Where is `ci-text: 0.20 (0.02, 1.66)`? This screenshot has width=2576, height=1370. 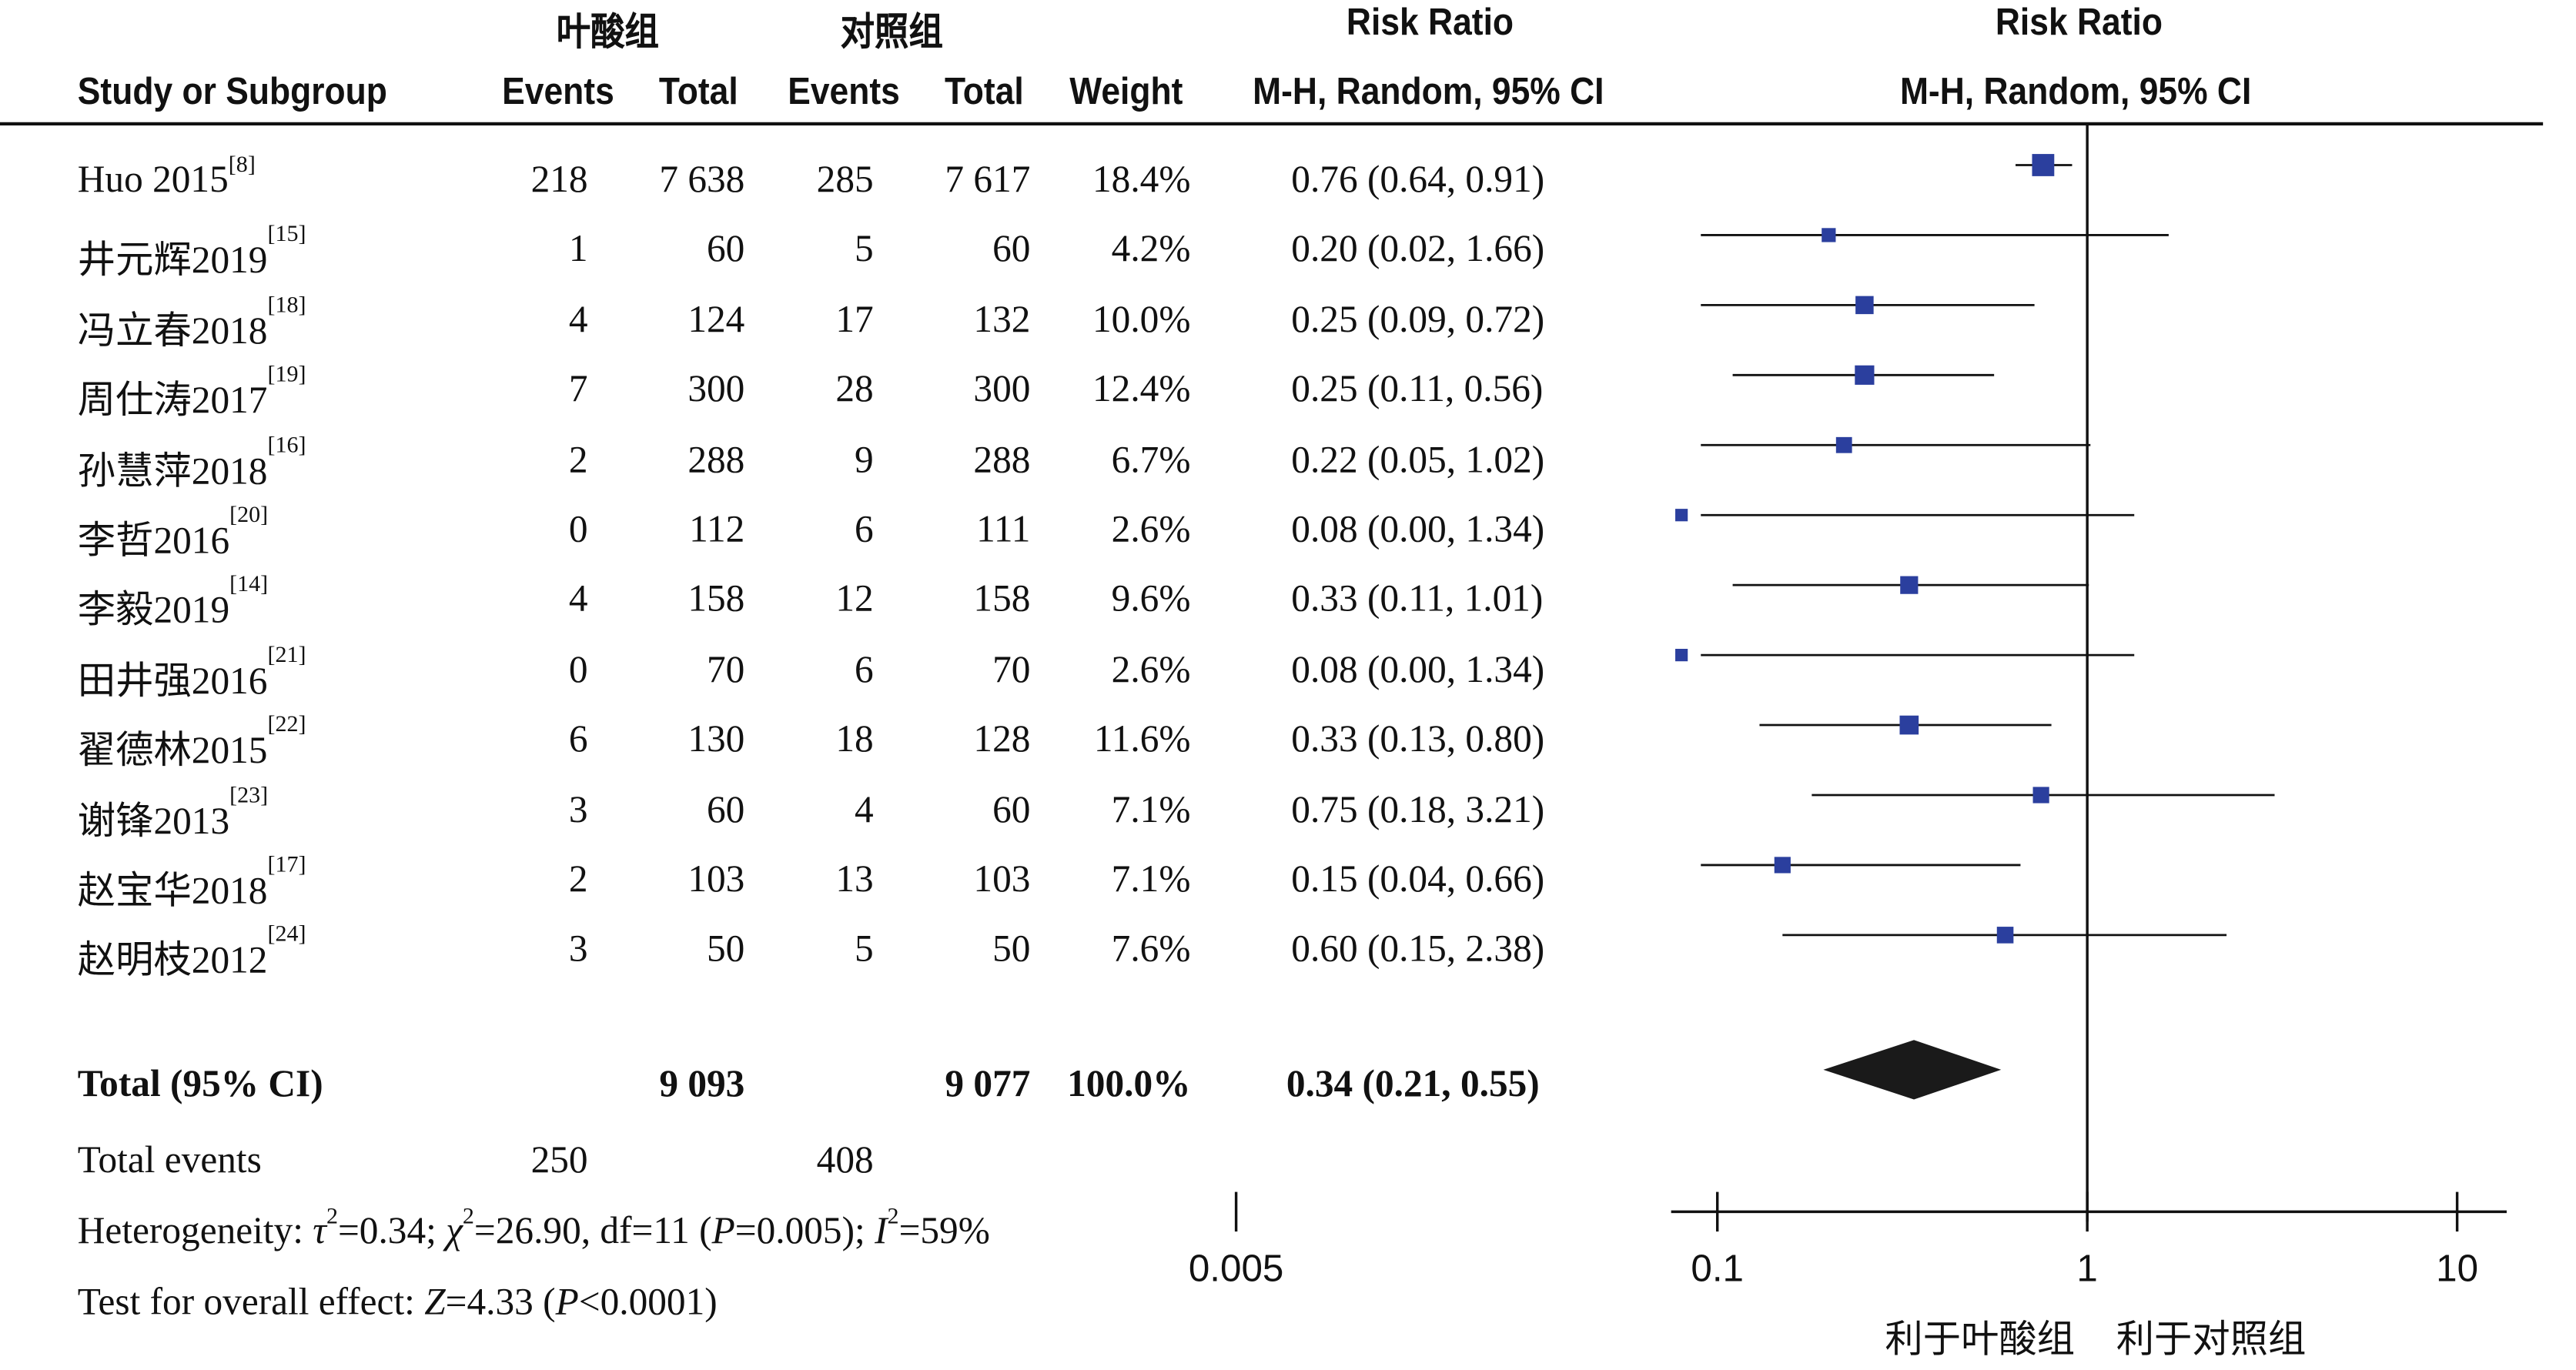
ci-text: 0.20 (0.02, 1.66) is located at coordinates (1418, 249).